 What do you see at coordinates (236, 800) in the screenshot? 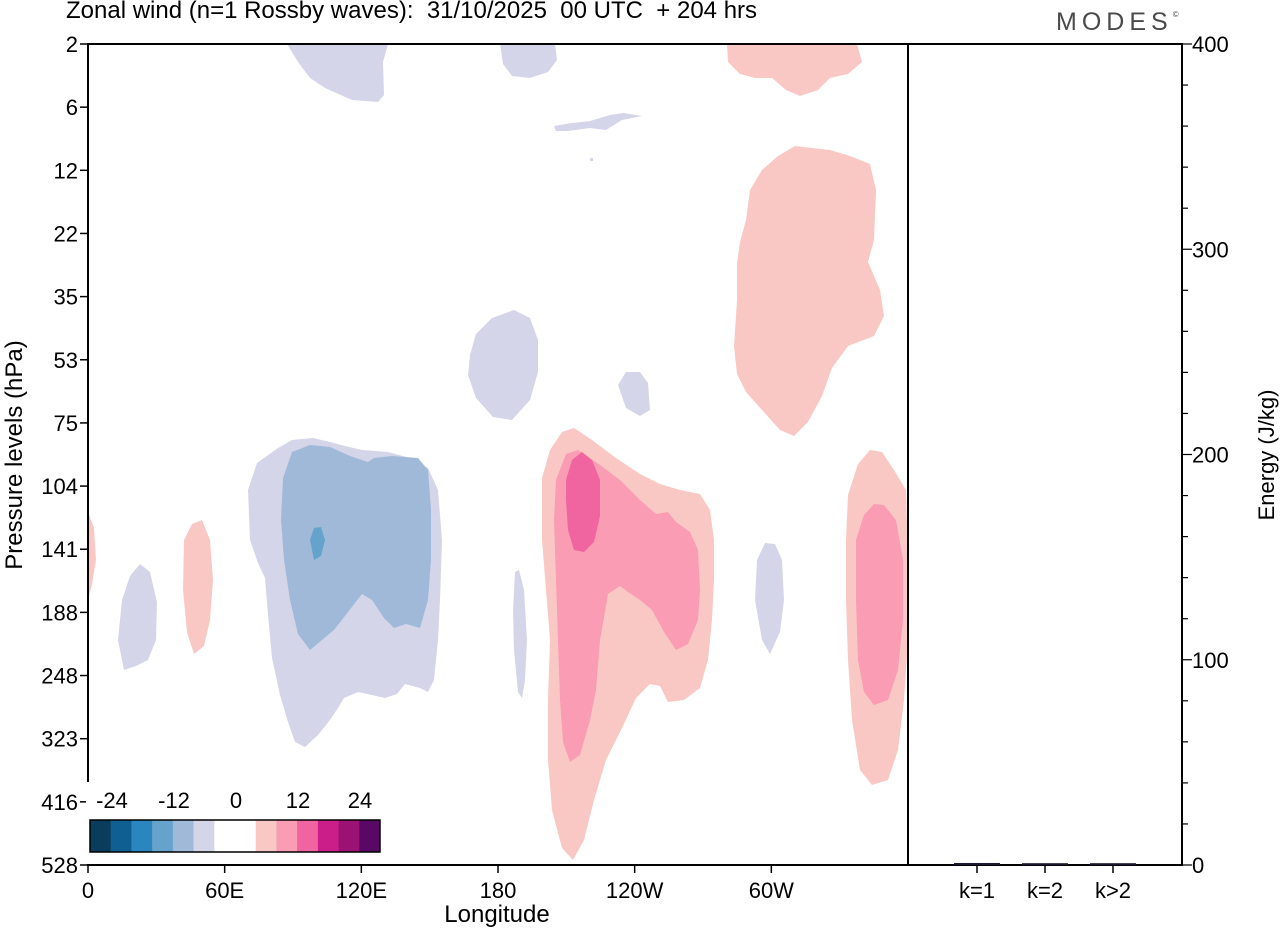
I see `colorbar-tick-label: 0` at bounding box center [236, 800].